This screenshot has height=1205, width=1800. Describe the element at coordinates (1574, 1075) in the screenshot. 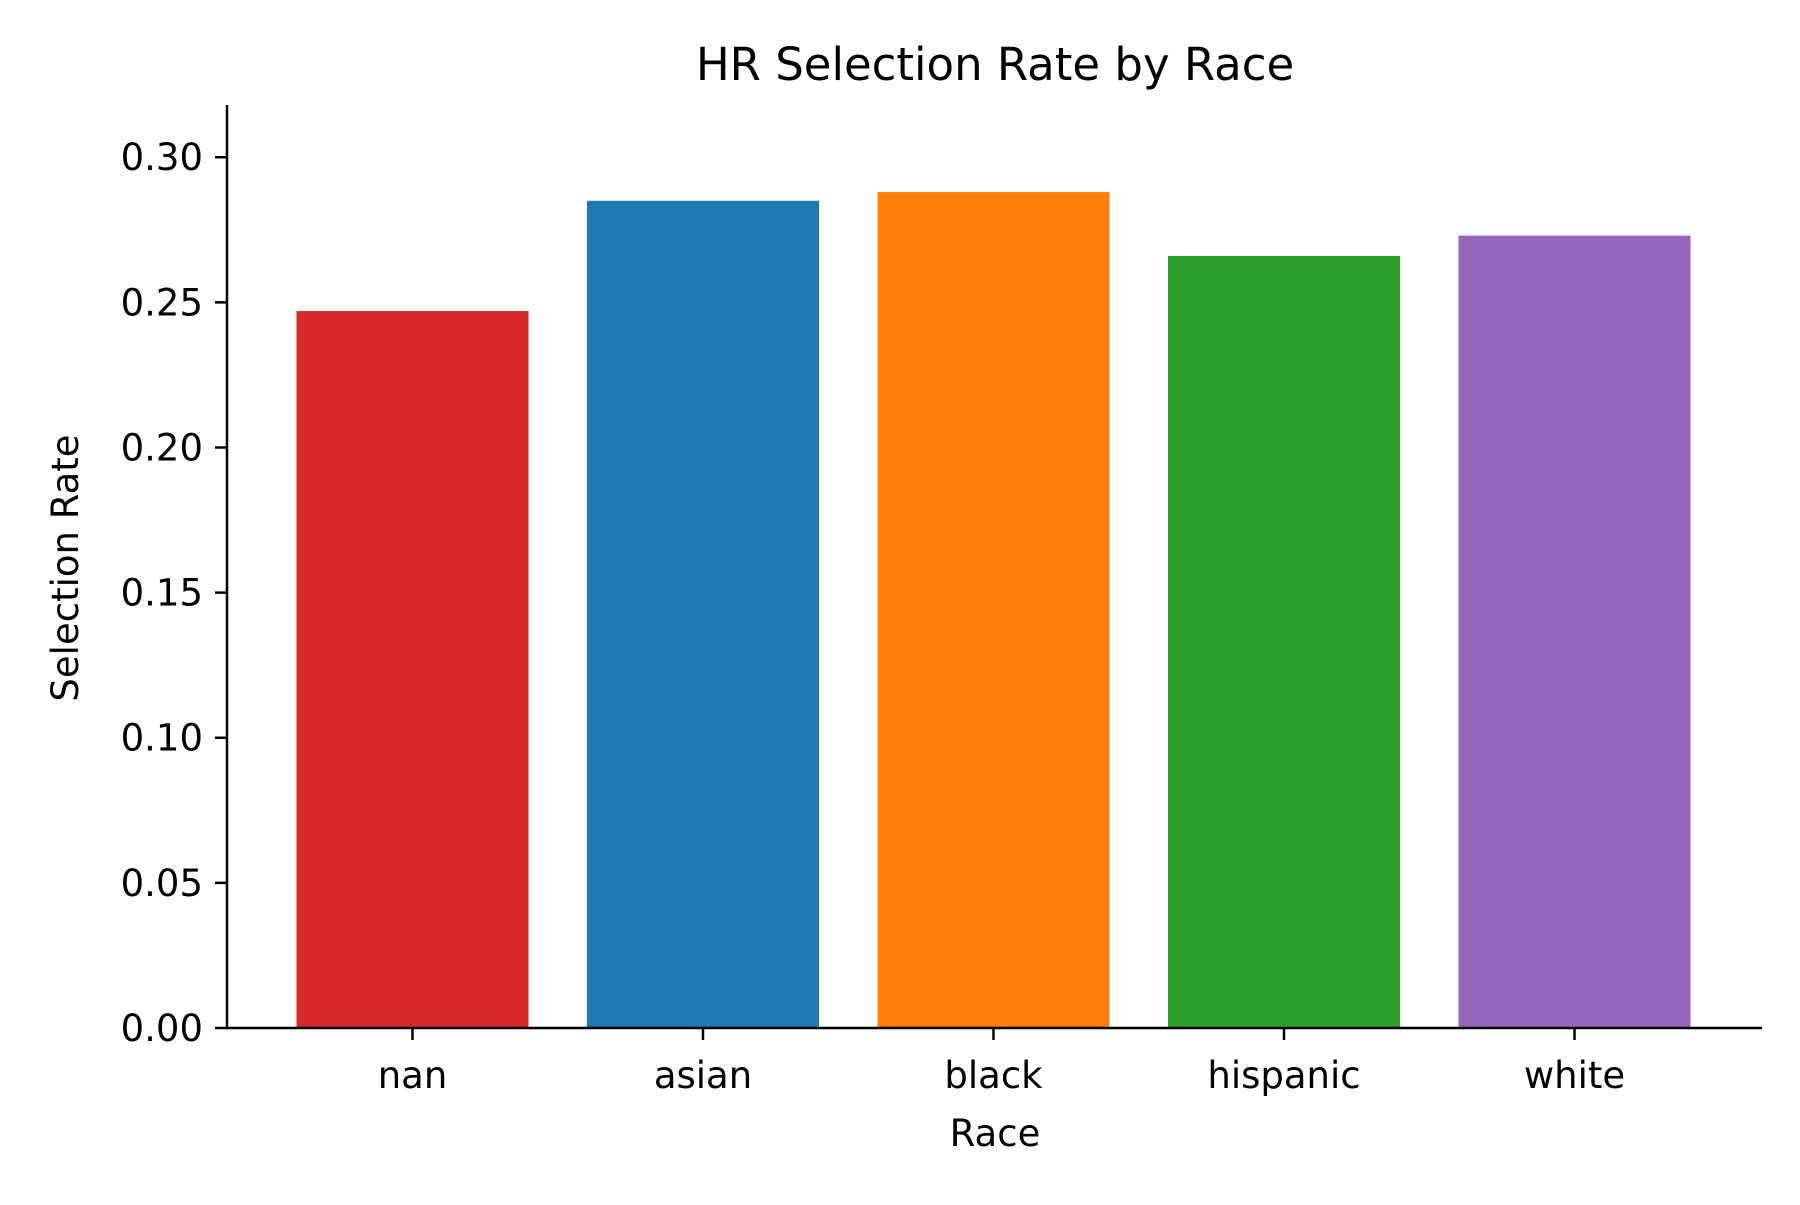

I see `x-tick-label: white` at that location.